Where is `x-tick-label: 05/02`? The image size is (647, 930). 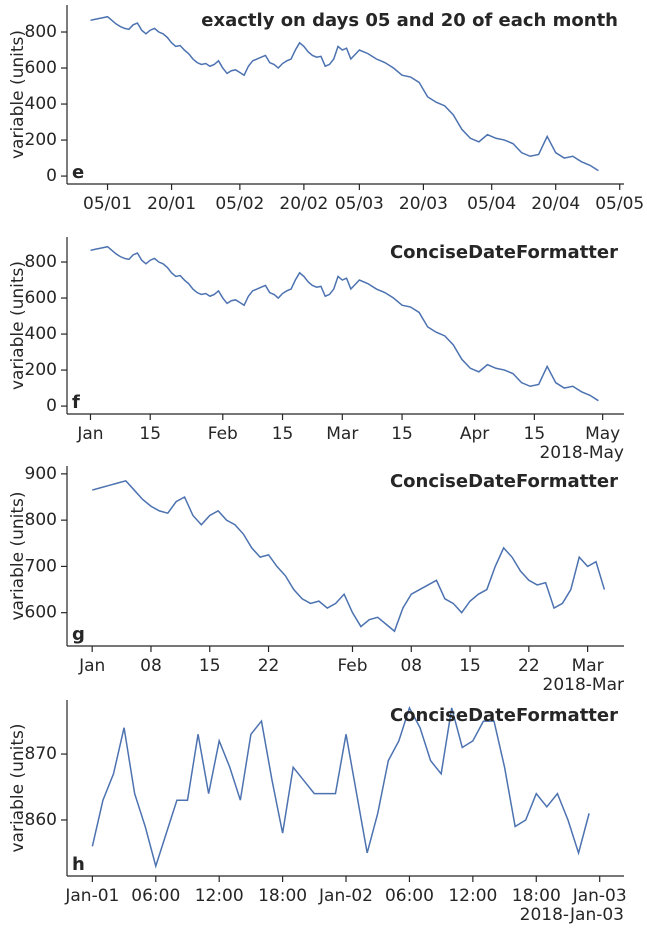
x-tick-label: 05/02 is located at coordinates (239, 204).